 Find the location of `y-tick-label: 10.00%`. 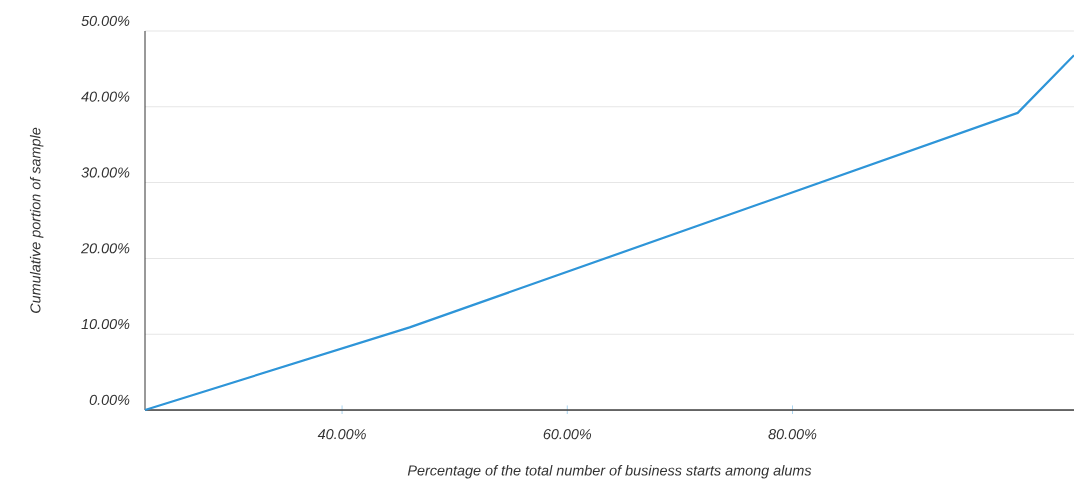

y-tick-label: 10.00% is located at coordinates (105, 324).